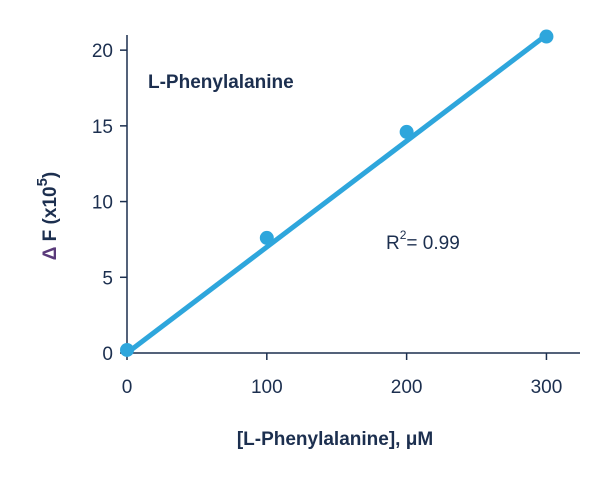 The width and height of the screenshot is (608, 491). What do you see at coordinates (127, 387) in the screenshot?
I see `x-tick-label: 0` at bounding box center [127, 387].